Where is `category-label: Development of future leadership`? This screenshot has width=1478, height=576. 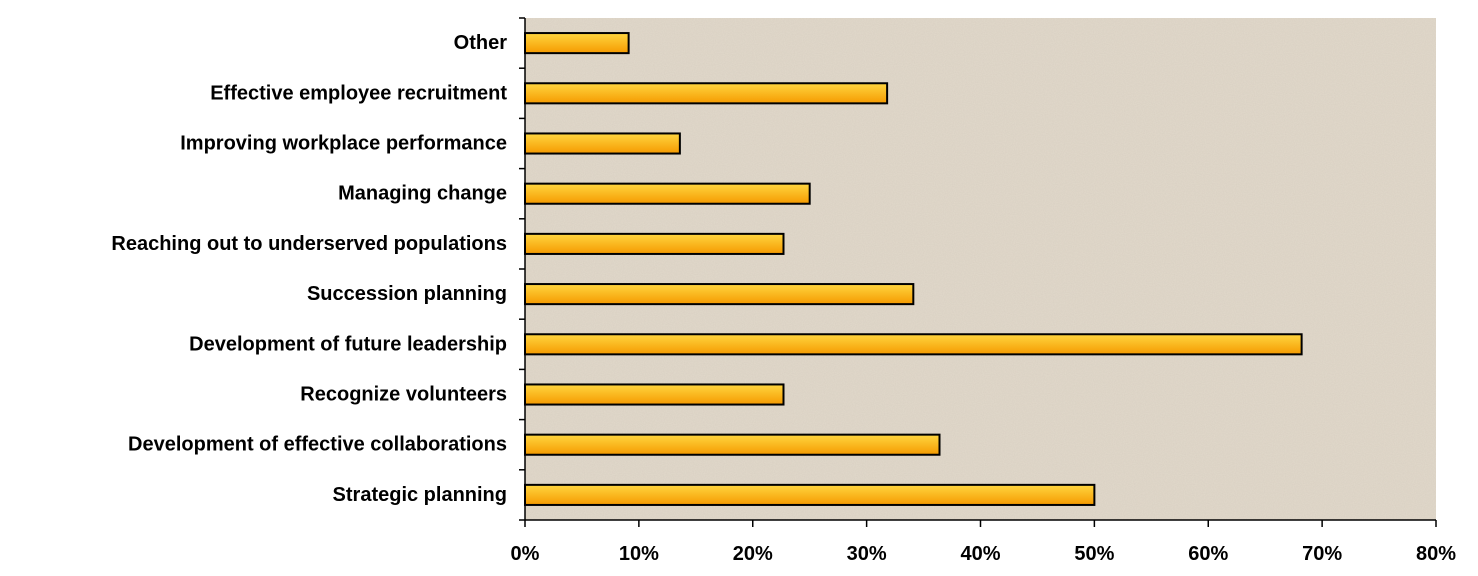
category-label: Development of future leadership is located at coordinates (348, 344).